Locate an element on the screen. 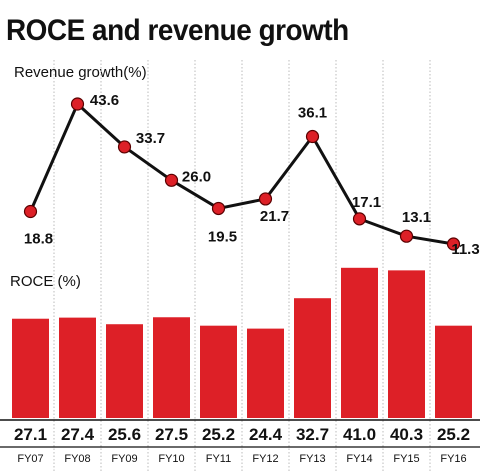  revenue-growth-label: 13.1 is located at coordinates (416, 217).